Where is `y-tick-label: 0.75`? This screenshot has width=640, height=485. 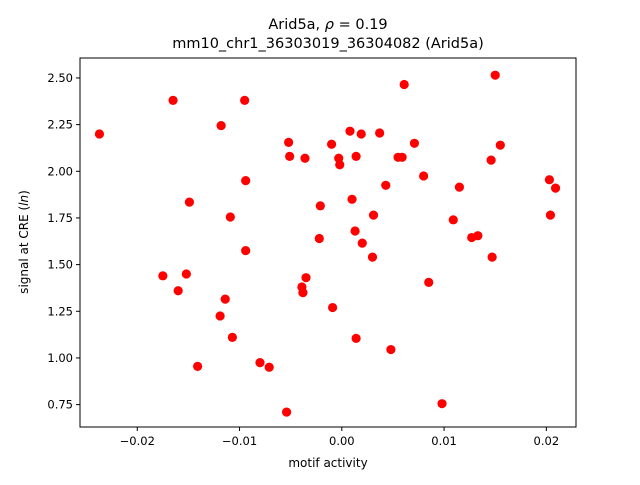 y-tick-label: 0.75 is located at coordinates (60, 405).